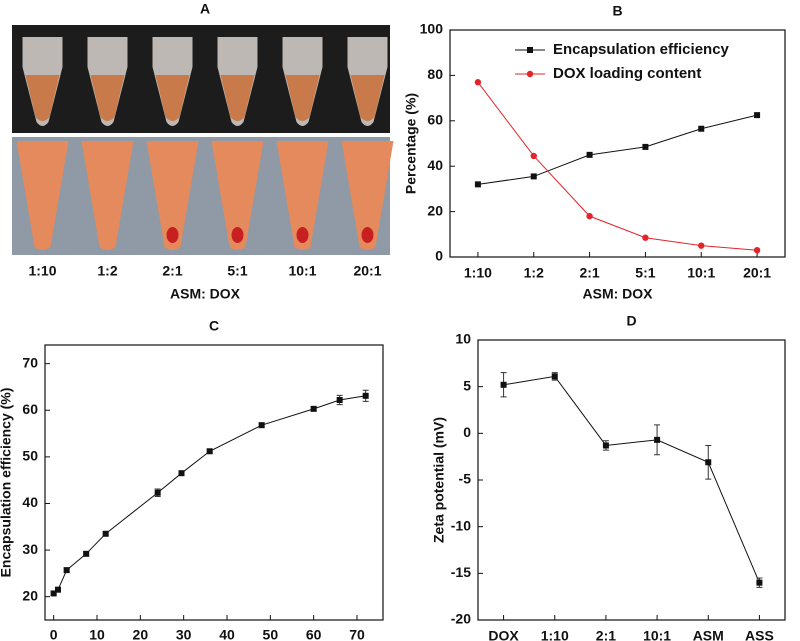 This screenshot has width=800, height=641. I want to click on panel-title: D, so click(631, 321).